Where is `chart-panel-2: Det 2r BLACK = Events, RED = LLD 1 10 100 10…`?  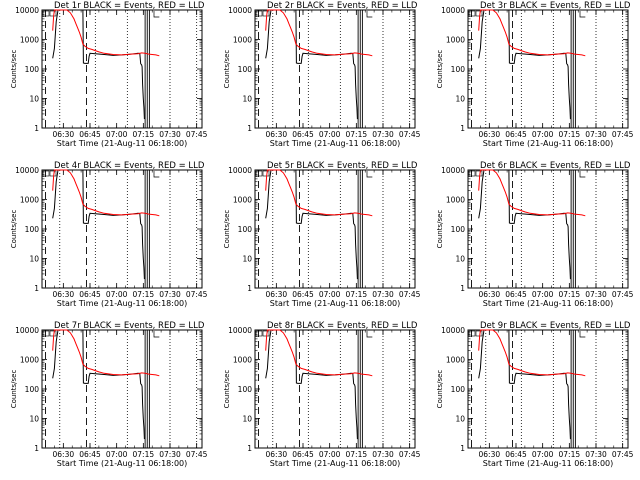 chart-panel-2: Det 2r BLACK = Events, RED = LLD 1 10 100 10… is located at coordinates (322, 74).